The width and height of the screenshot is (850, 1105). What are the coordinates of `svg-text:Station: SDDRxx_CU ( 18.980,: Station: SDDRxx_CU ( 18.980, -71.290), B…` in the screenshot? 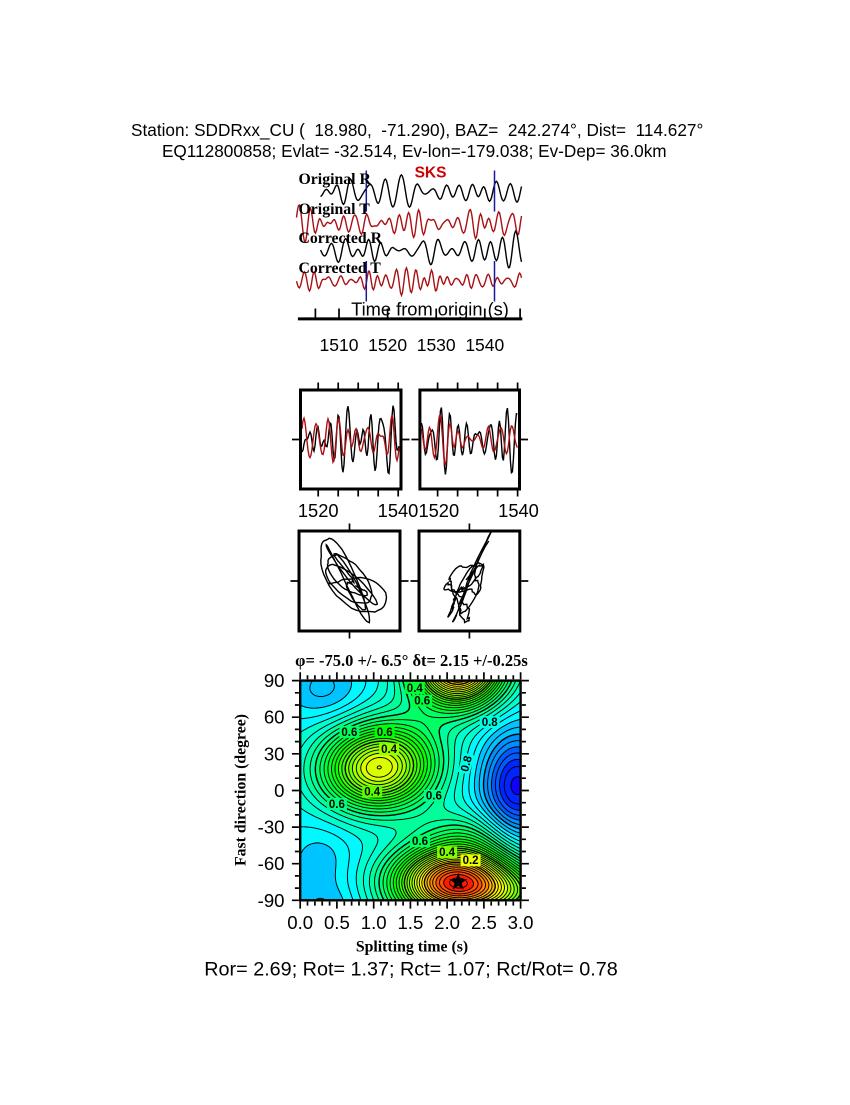 It's located at (417, 130).